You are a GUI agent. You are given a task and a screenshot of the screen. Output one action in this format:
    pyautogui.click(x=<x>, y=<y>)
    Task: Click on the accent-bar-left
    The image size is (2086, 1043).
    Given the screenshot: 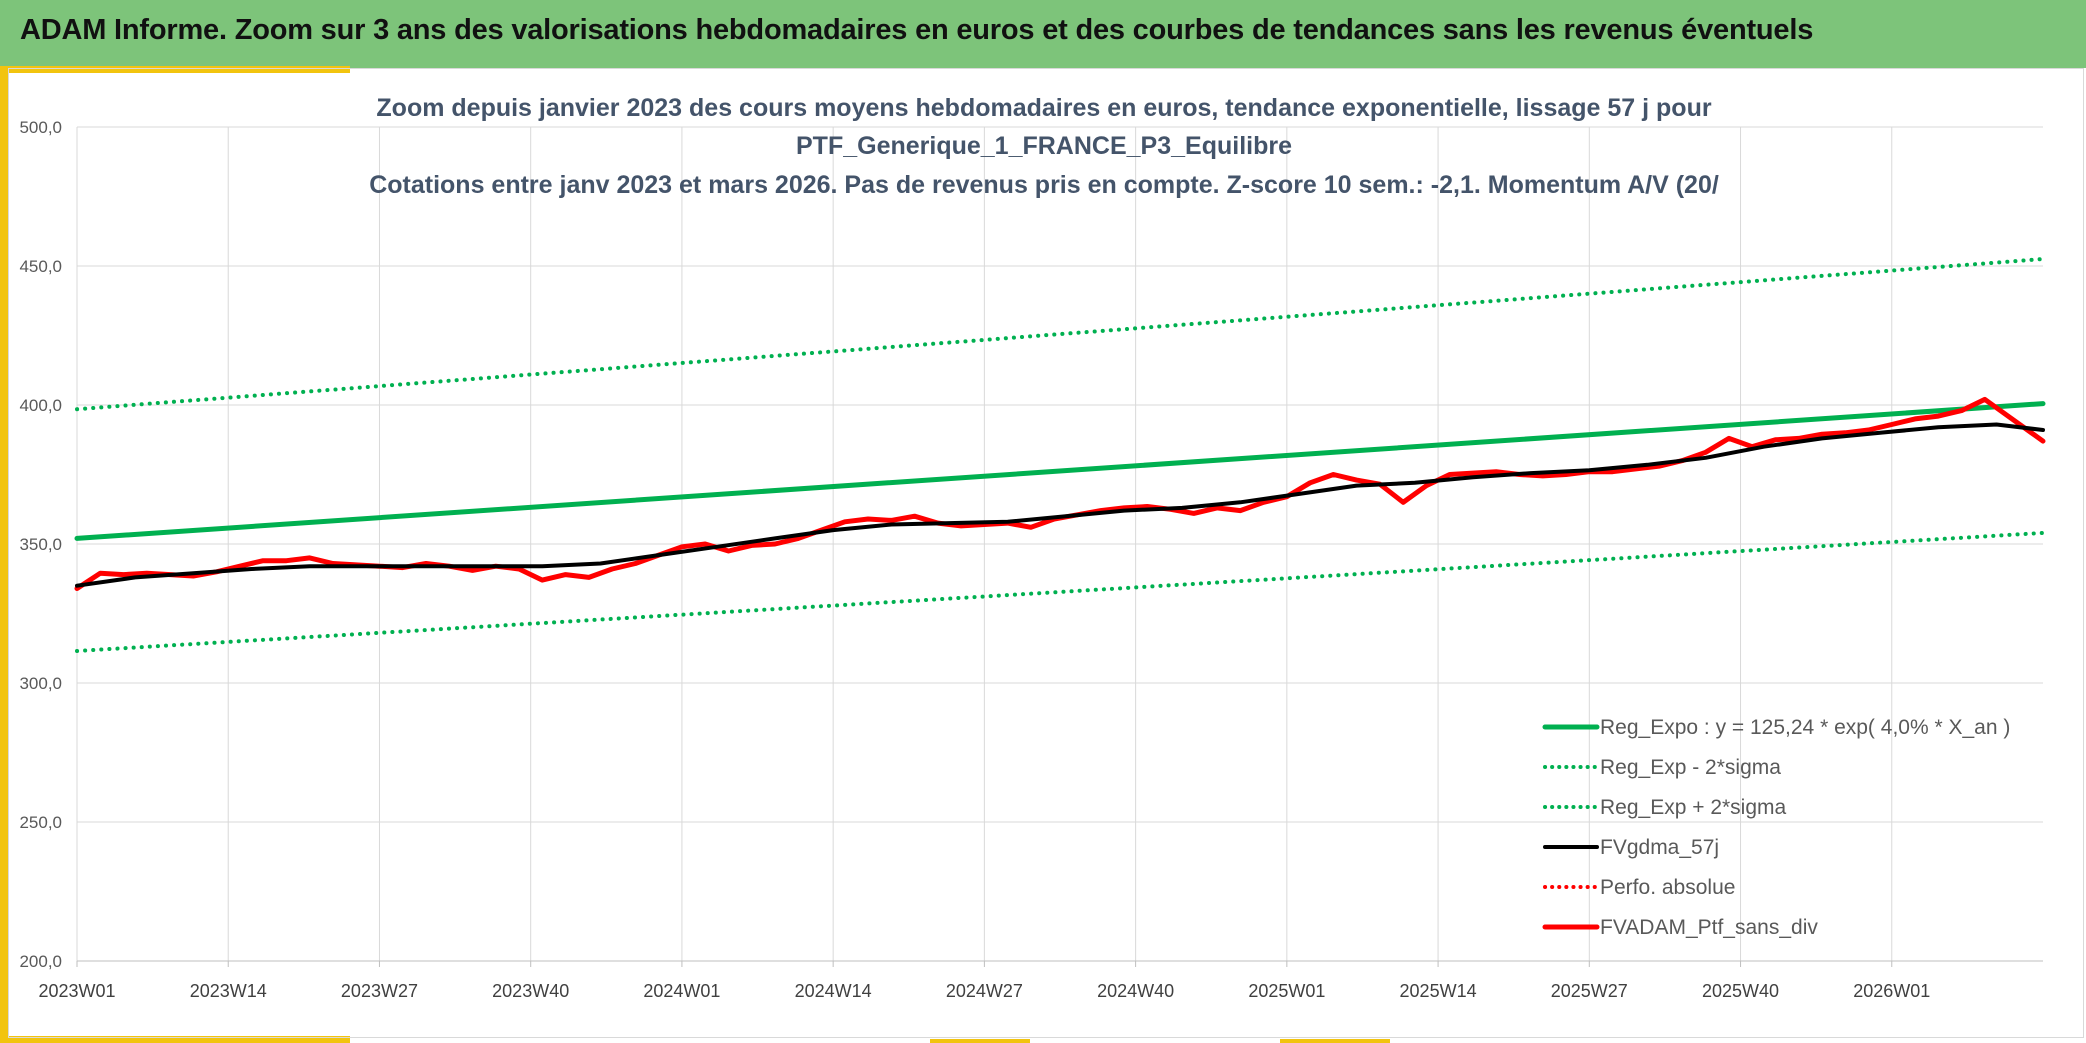 What is the action you would take?
    pyautogui.click(x=4, y=555)
    